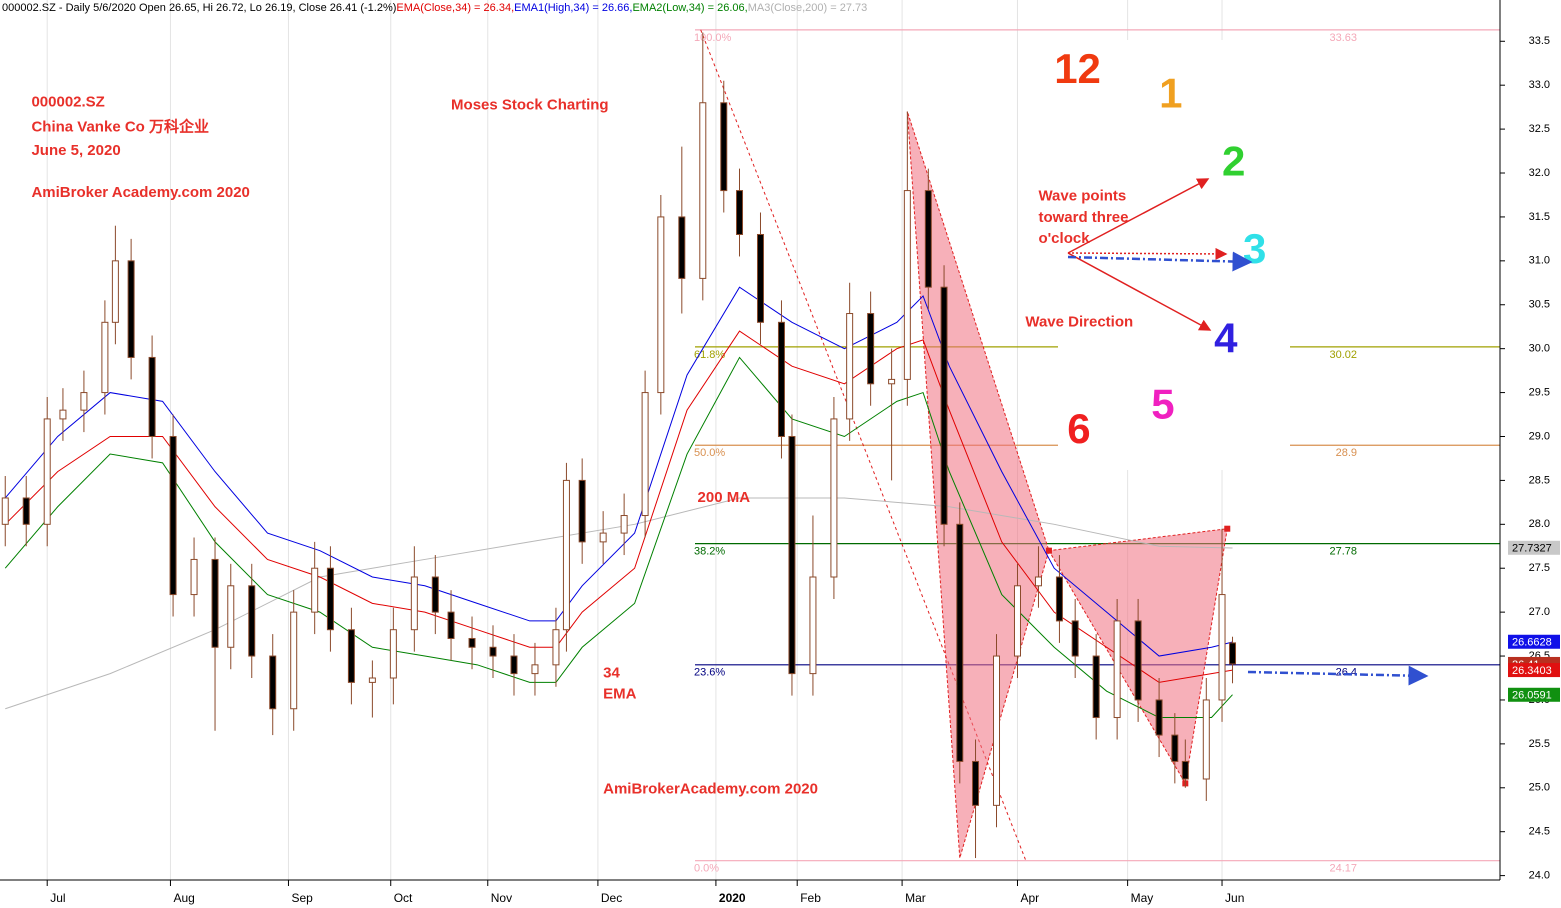  What do you see at coordinates (1227, 528) in the screenshot?
I see `pattern-point` at bounding box center [1227, 528].